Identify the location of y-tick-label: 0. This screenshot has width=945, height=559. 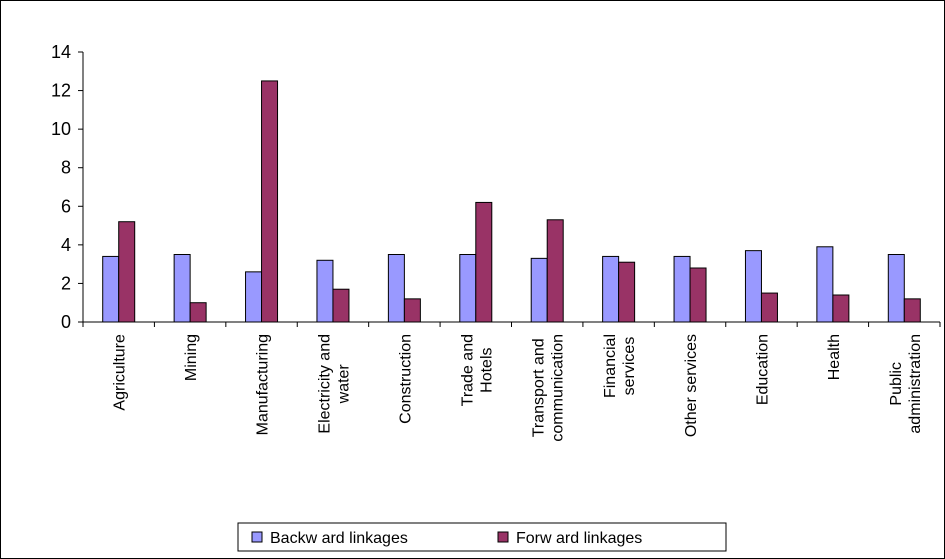
(66, 322).